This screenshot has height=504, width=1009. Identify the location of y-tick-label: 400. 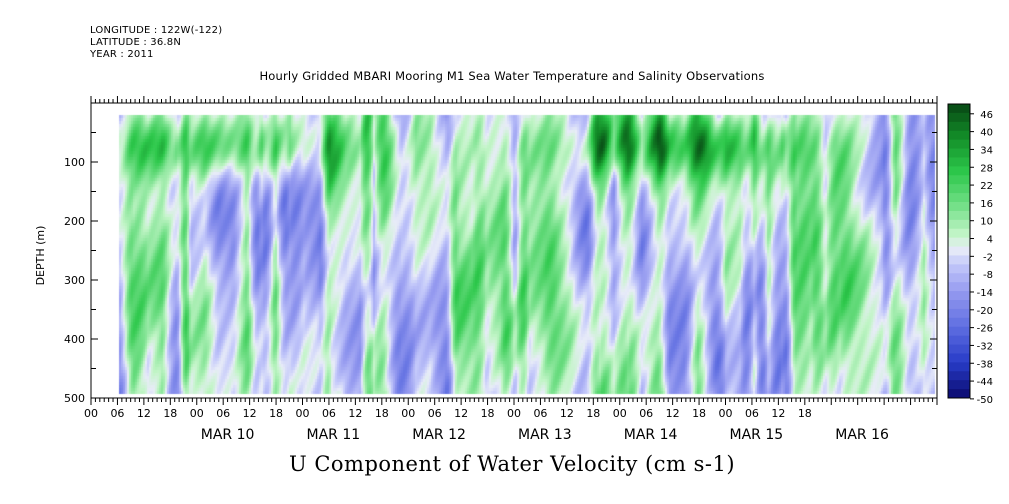
(74, 339).